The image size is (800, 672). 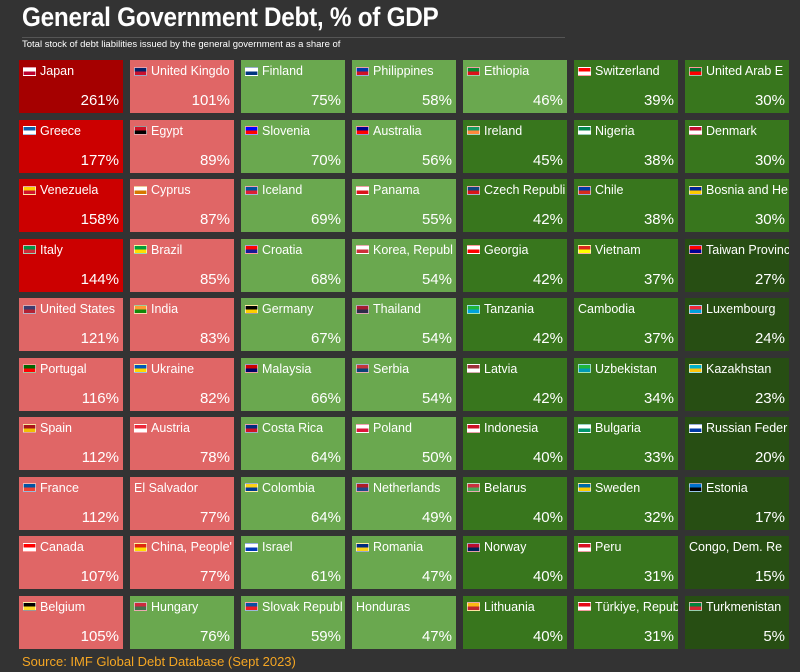 What do you see at coordinates (774, 636) in the screenshot?
I see `debt-value: 5%` at bounding box center [774, 636].